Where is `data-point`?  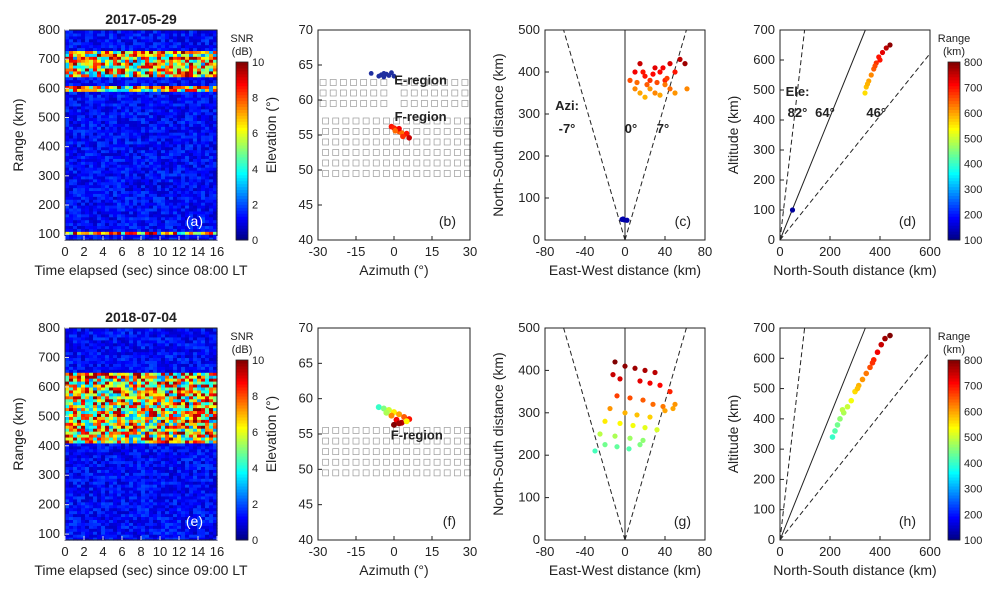
data-point is located at coordinates (394, 76).